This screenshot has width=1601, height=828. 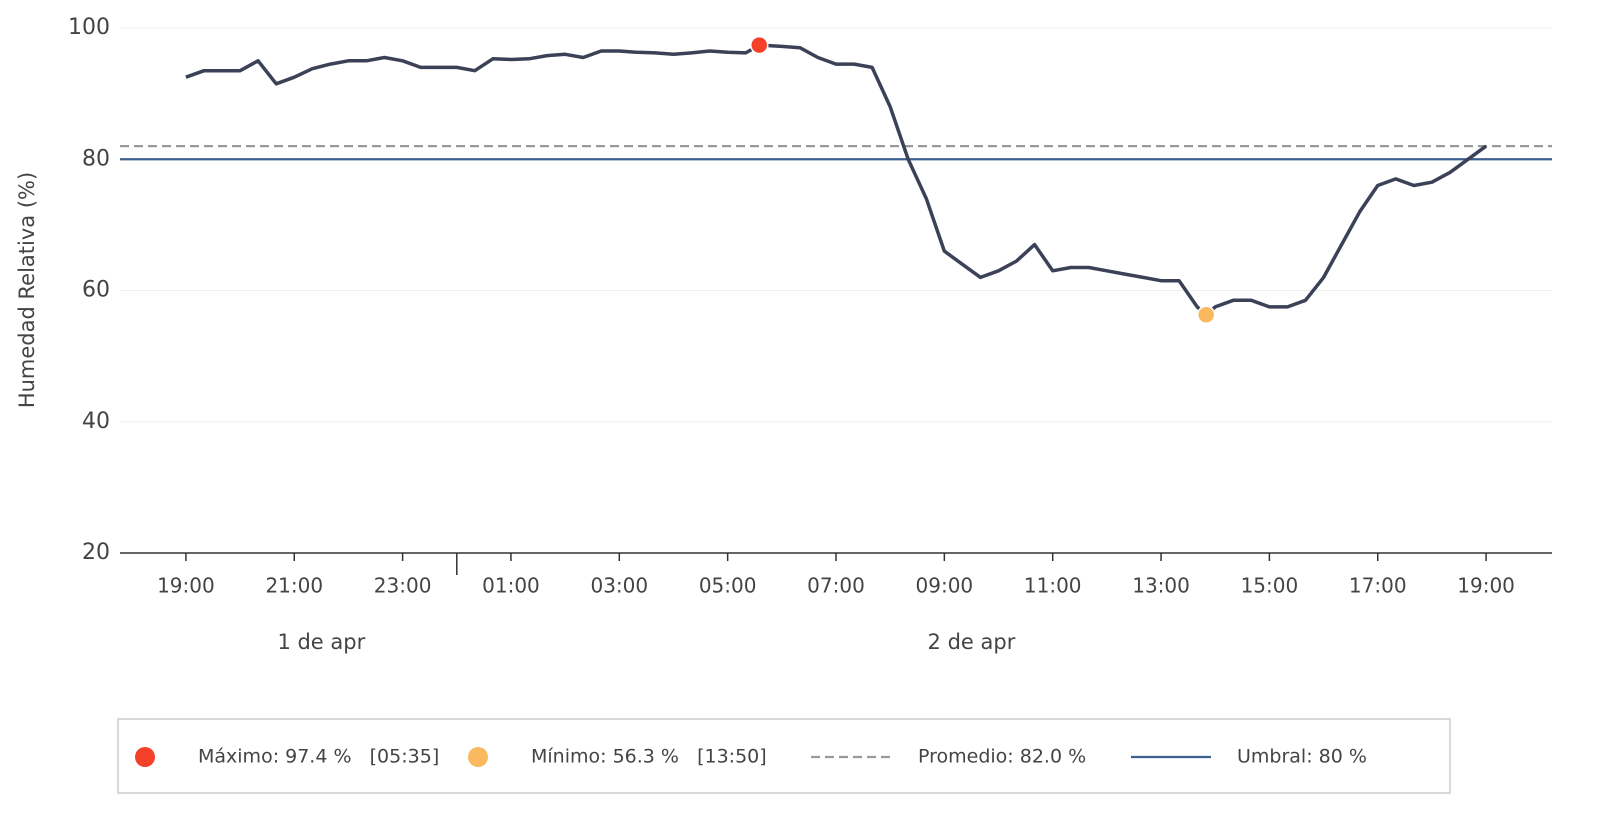 I want to click on legend-label: Promedio: 82.0 %, so click(x=1002, y=757).